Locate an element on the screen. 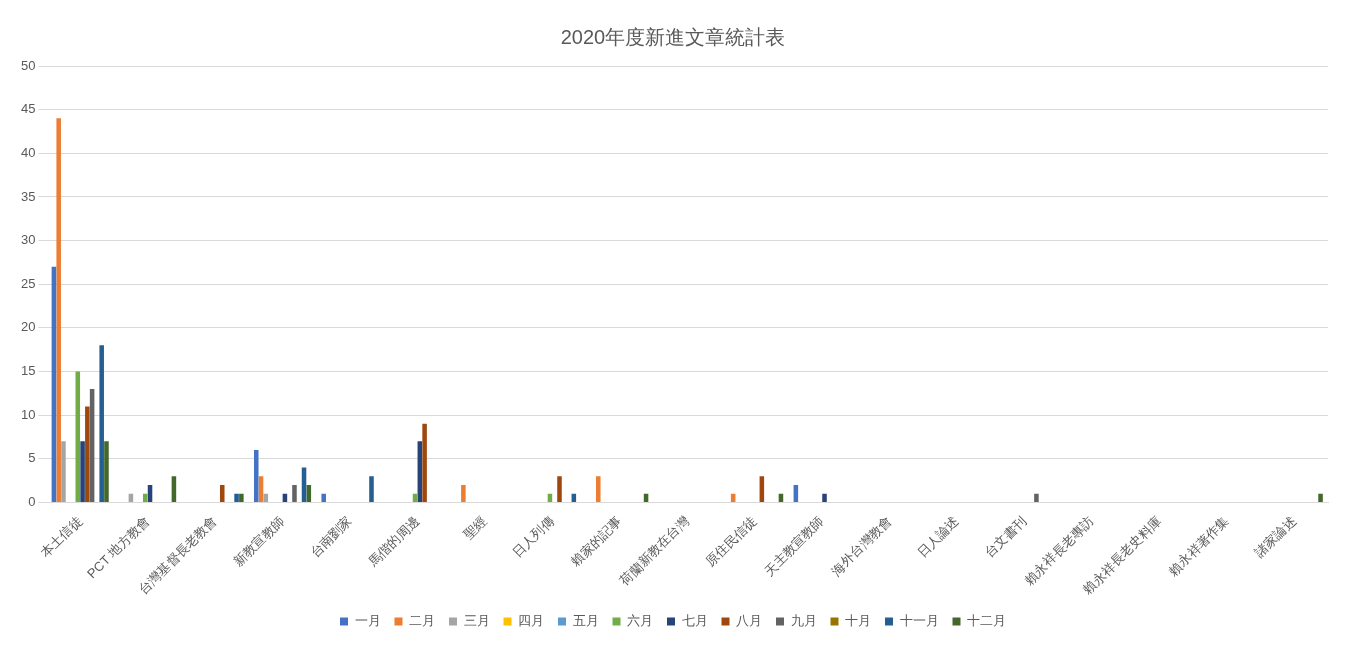 This screenshot has width=1362, height=658. x-tick-label: 賴永祥著作集 is located at coordinates (1198, 545).